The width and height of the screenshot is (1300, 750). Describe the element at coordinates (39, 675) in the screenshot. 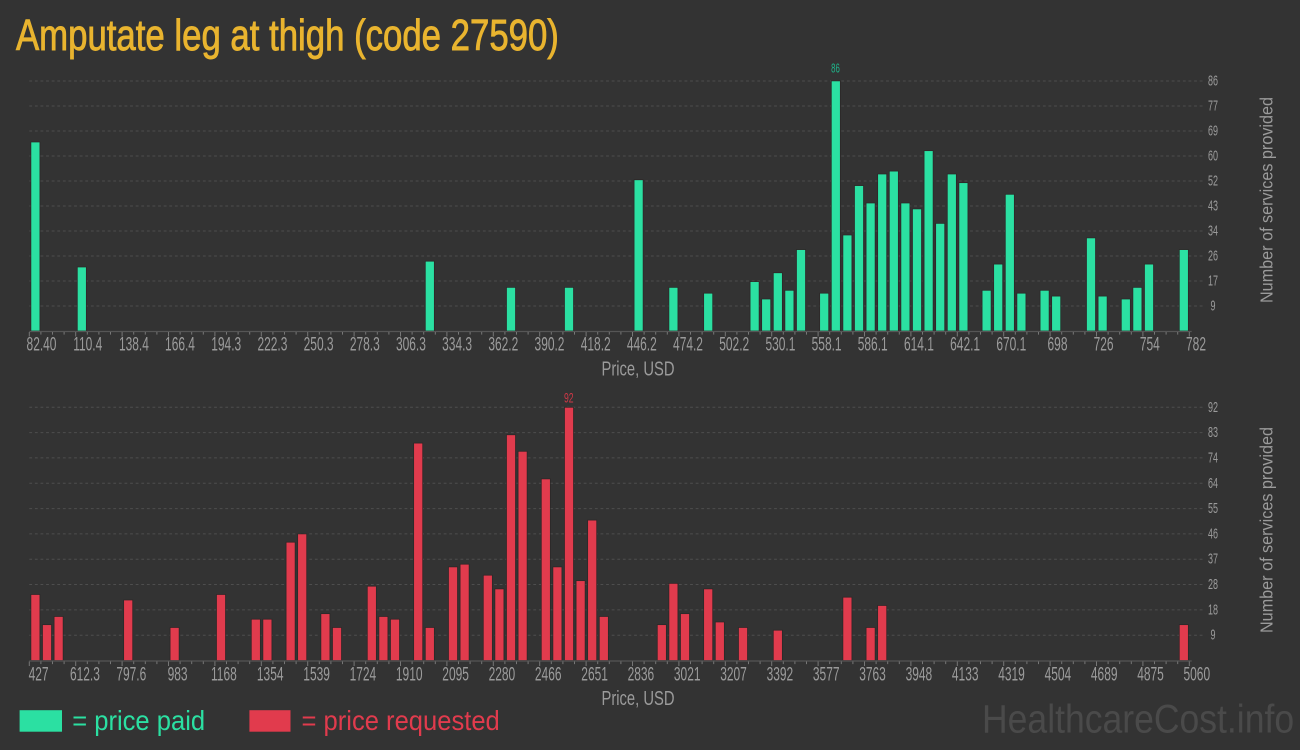

I see `svg-text: 427` at that location.